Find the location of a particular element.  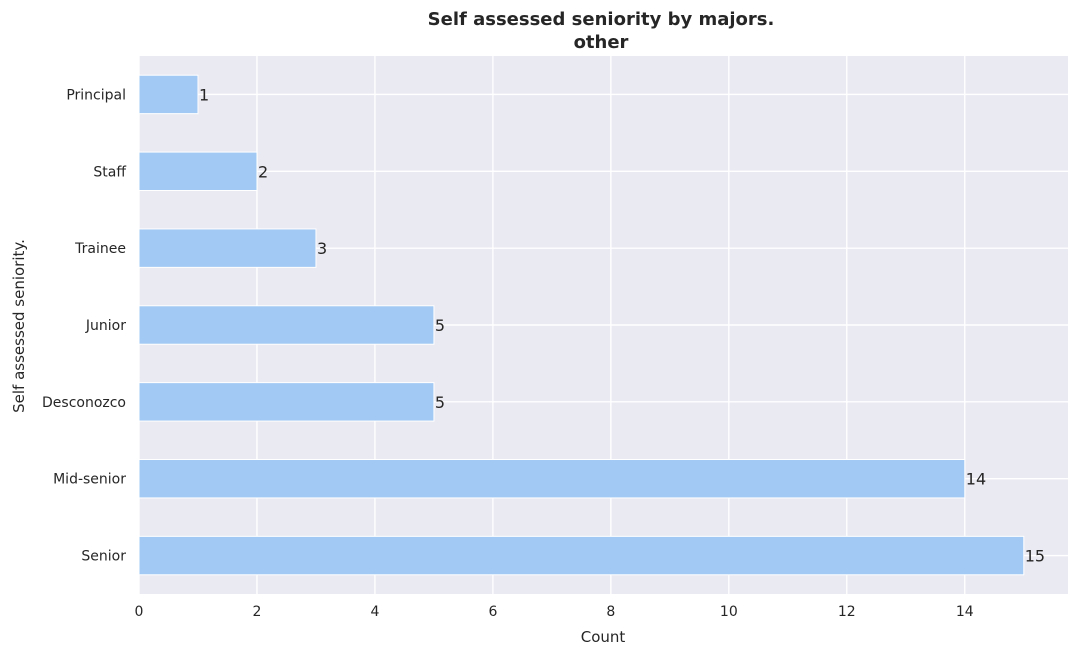

bar-trainee is located at coordinates (227, 248).